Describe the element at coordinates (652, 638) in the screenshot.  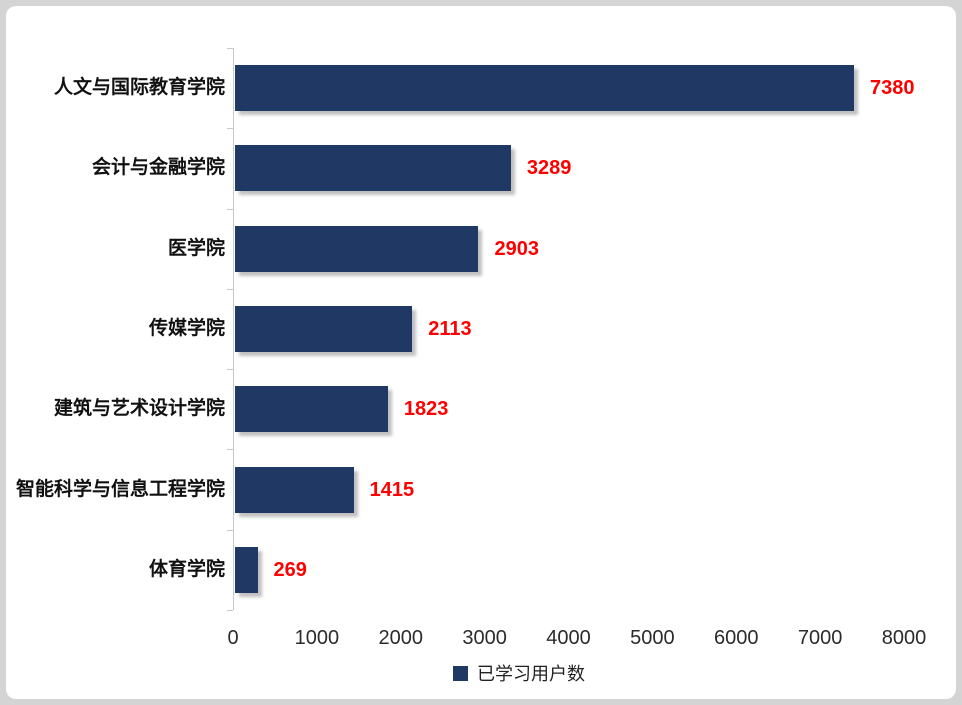
I see `x-tick-label: 5000` at that location.